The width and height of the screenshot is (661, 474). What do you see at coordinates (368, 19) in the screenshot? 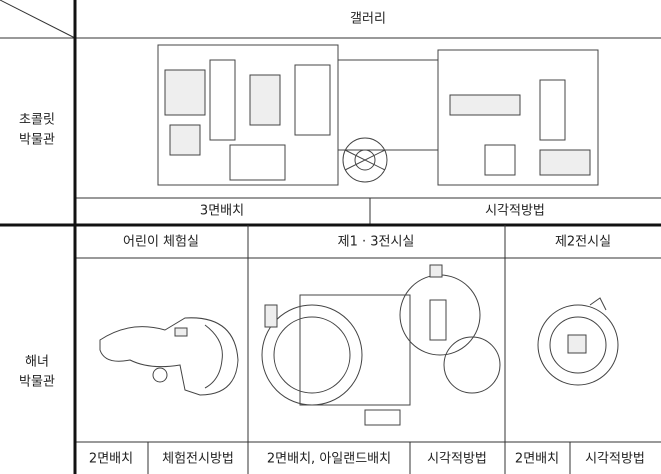
I see `header: 갤러리` at bounding box center [368, 19].